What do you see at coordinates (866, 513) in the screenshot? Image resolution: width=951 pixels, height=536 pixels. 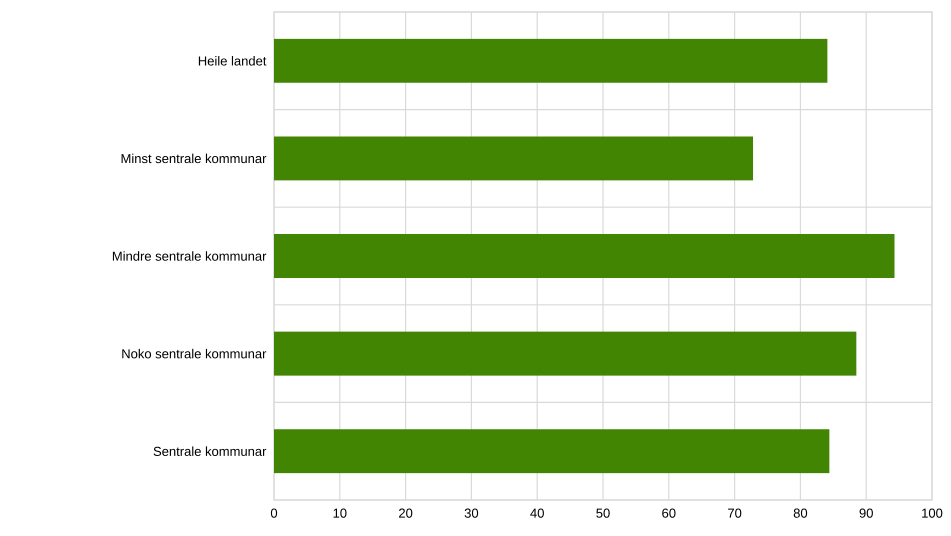 I see `x-tick-label: 90` at bounding box center [866, 513].